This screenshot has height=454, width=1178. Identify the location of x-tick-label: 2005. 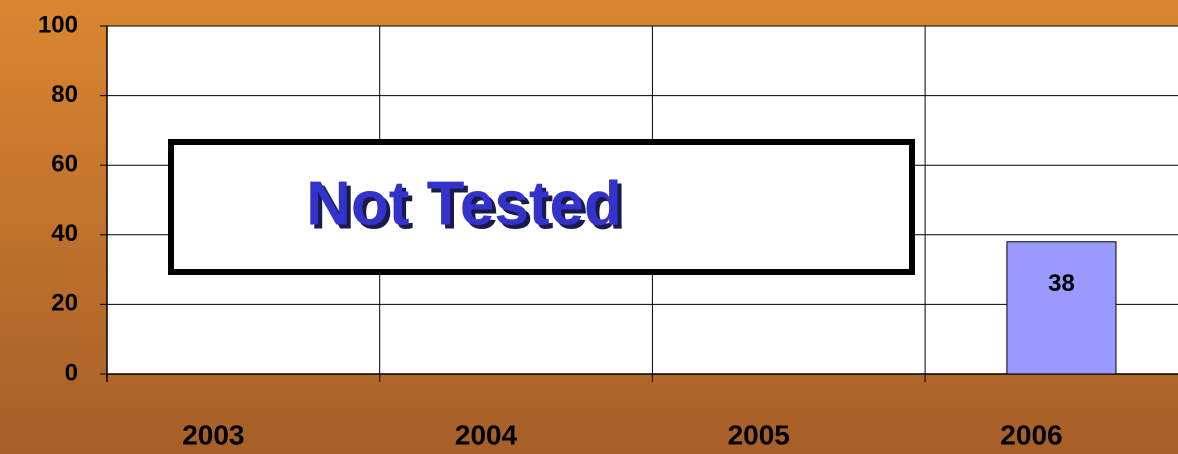
(759, 434).